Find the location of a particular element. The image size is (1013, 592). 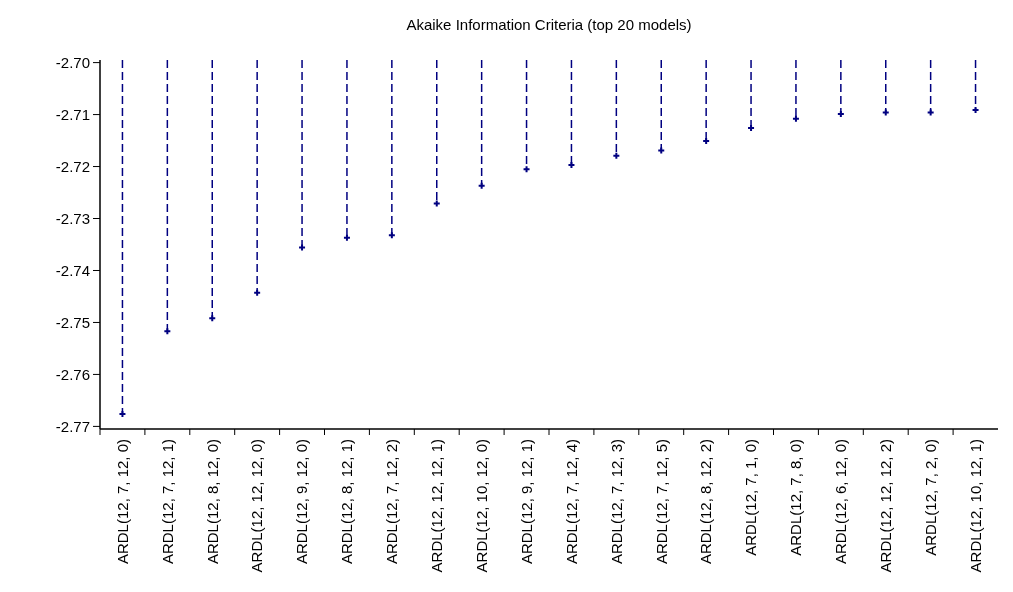

y-tick-label: -2.75 is located at coordinates (72, 322).